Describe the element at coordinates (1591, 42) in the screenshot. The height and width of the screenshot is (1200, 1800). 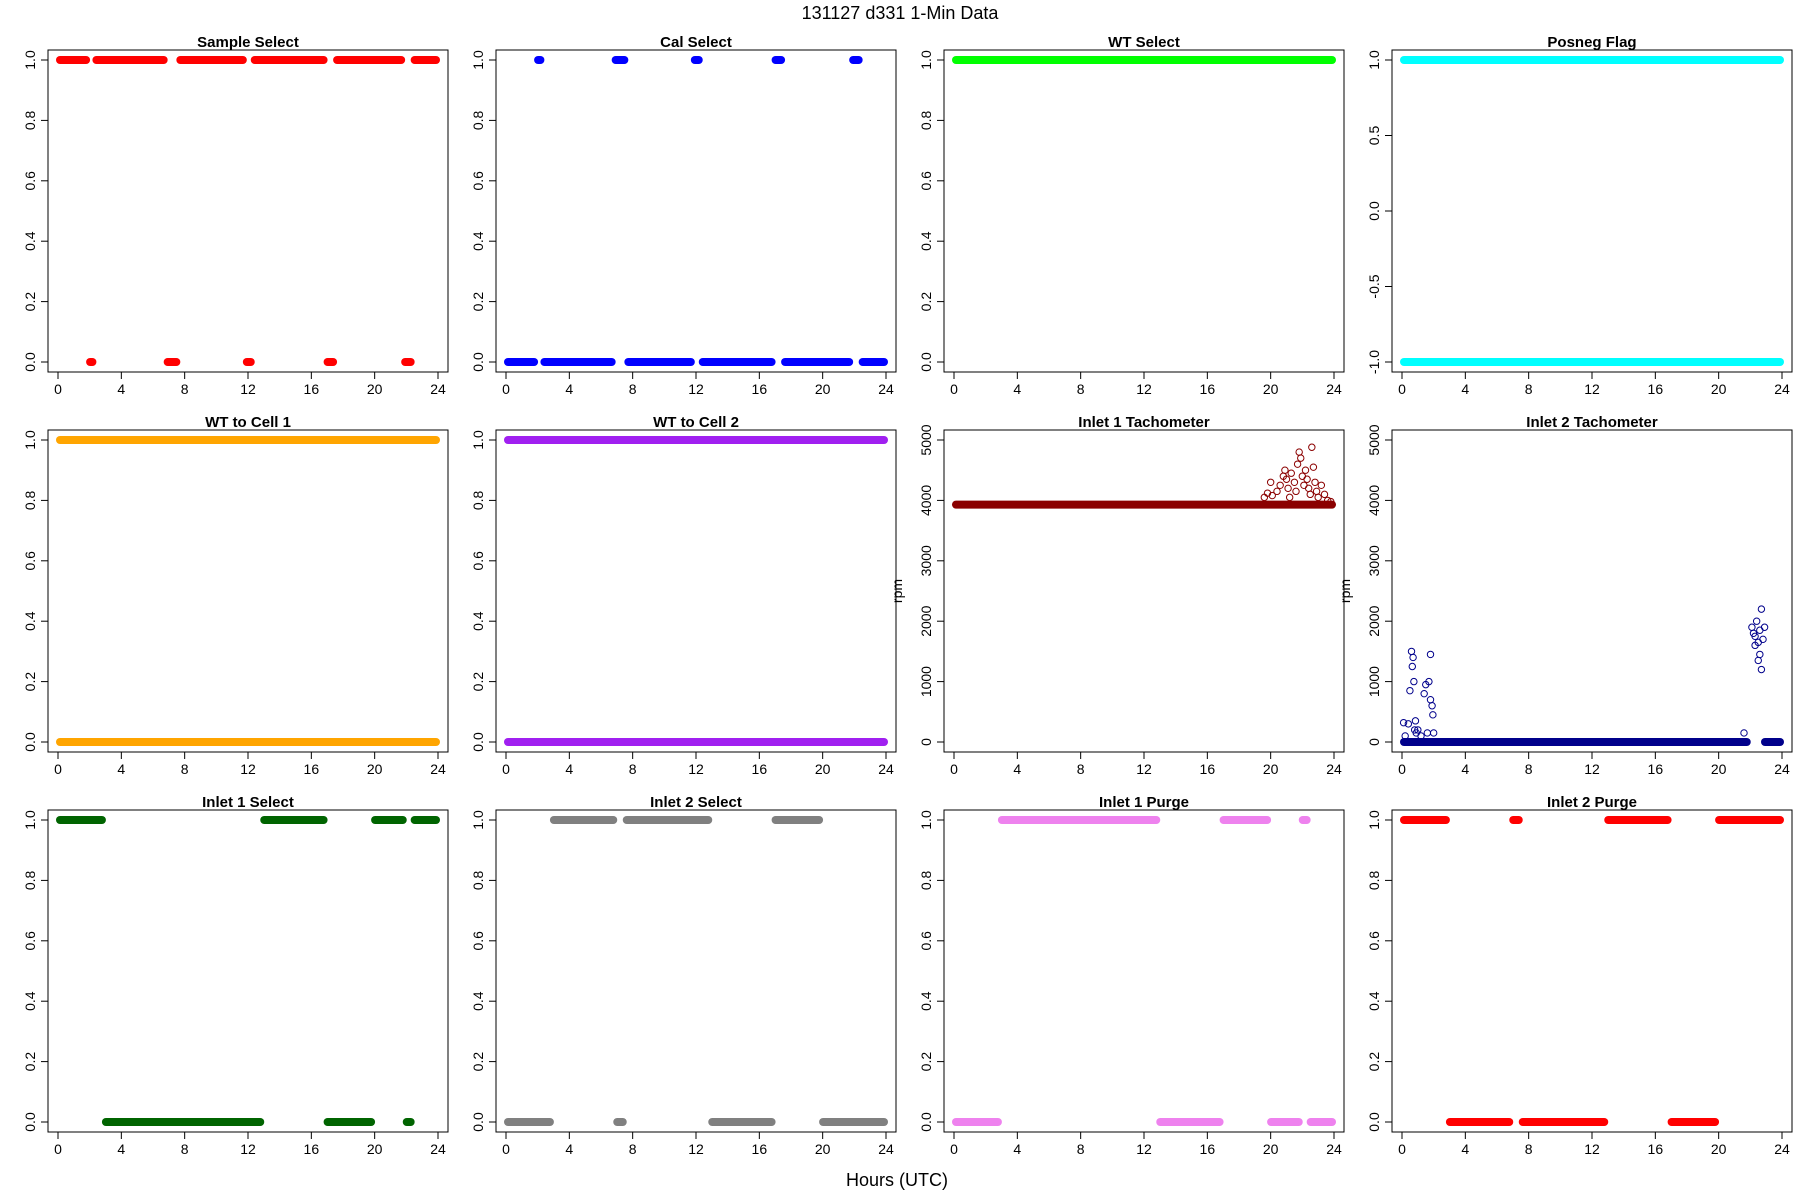
I see `panel-title: Posneg Flag` at that location.